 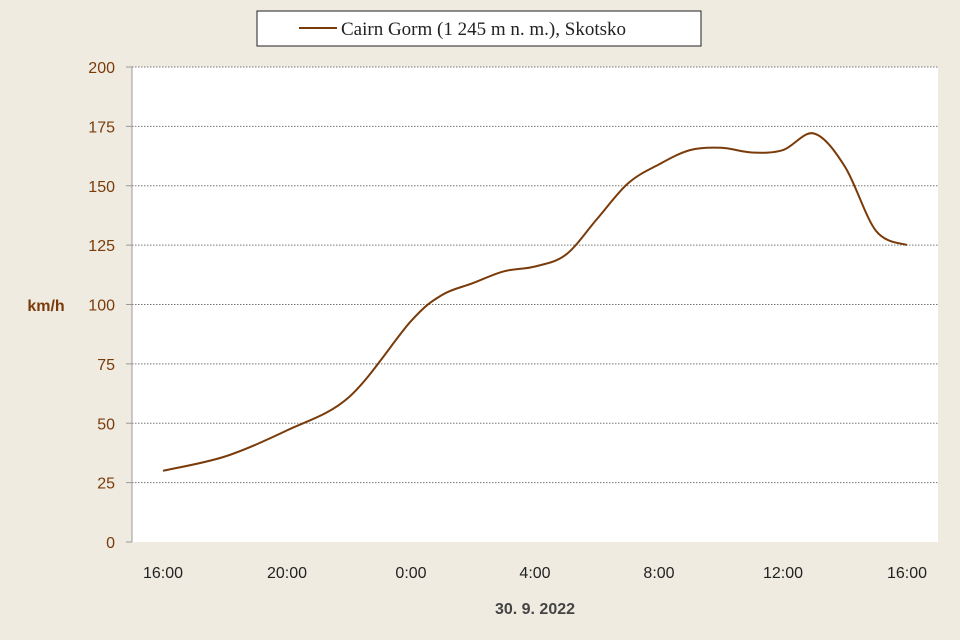 What do you see at coordinates (658, 573) in the screenshot?
I see `x-tick-label: 8:00` at bounding box center [658, 573].